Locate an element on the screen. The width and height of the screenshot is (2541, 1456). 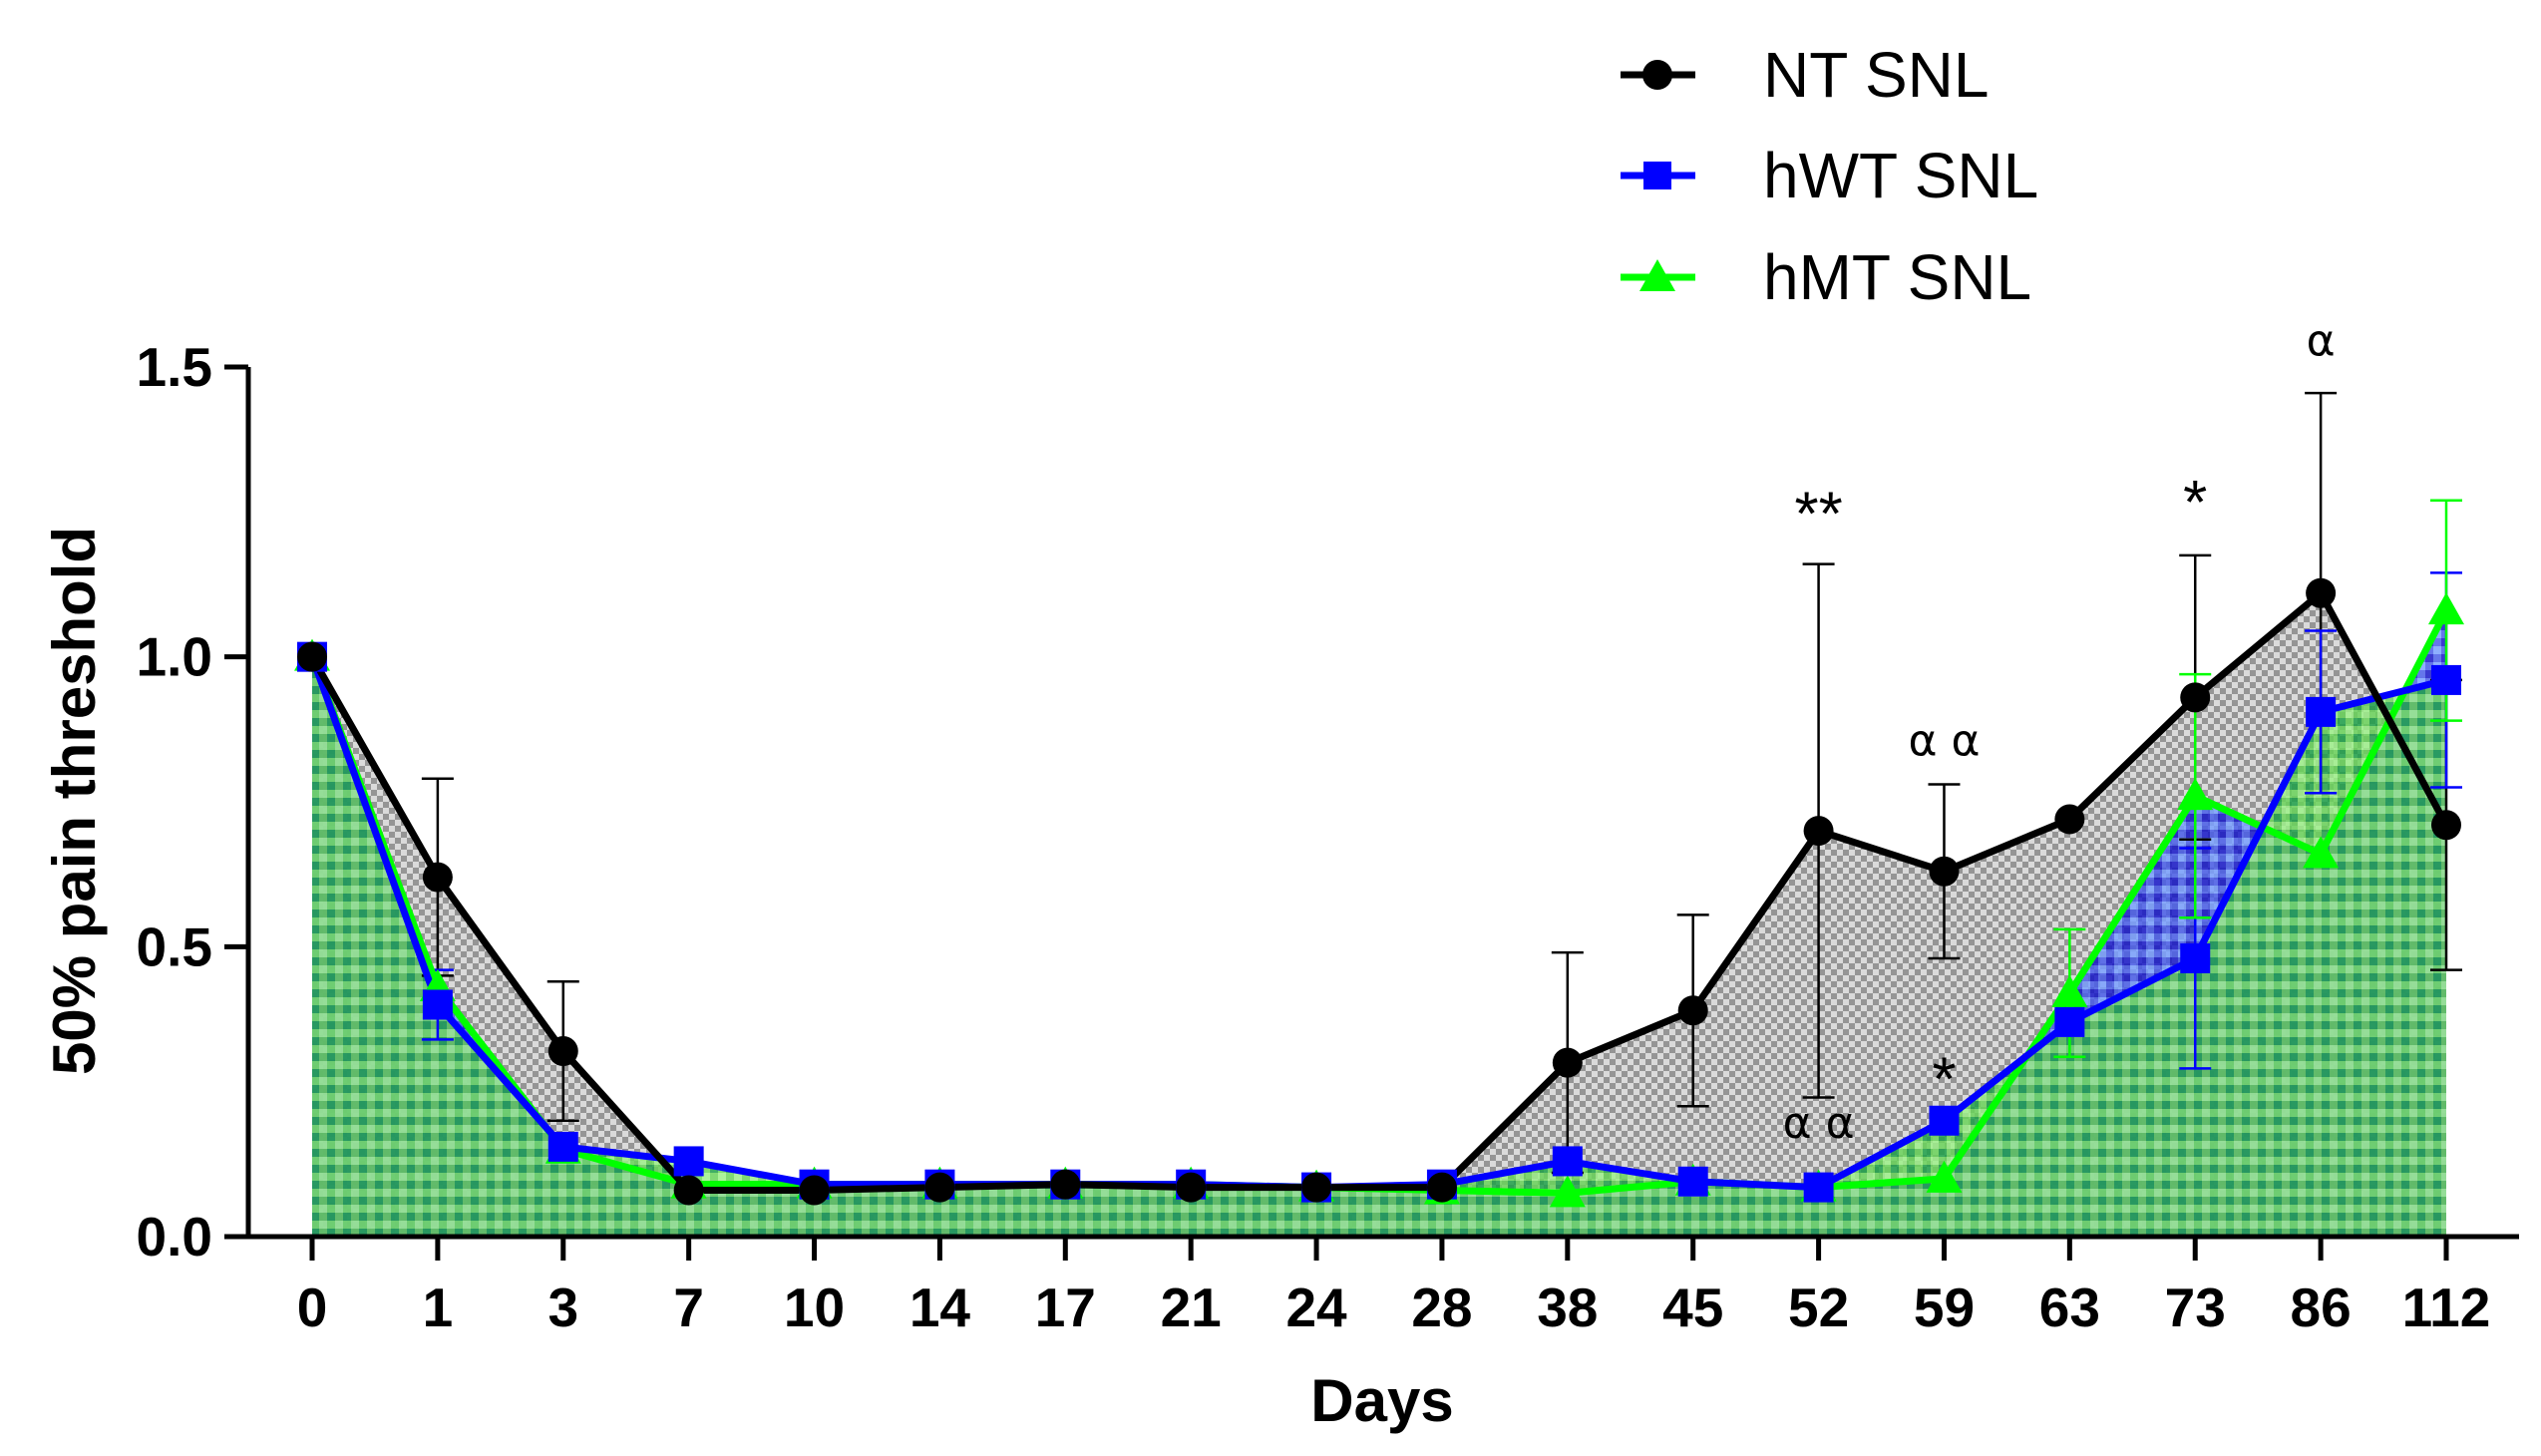
legend-label-hmt-snl: hMT SNL is located at coordinates (1897, 277).